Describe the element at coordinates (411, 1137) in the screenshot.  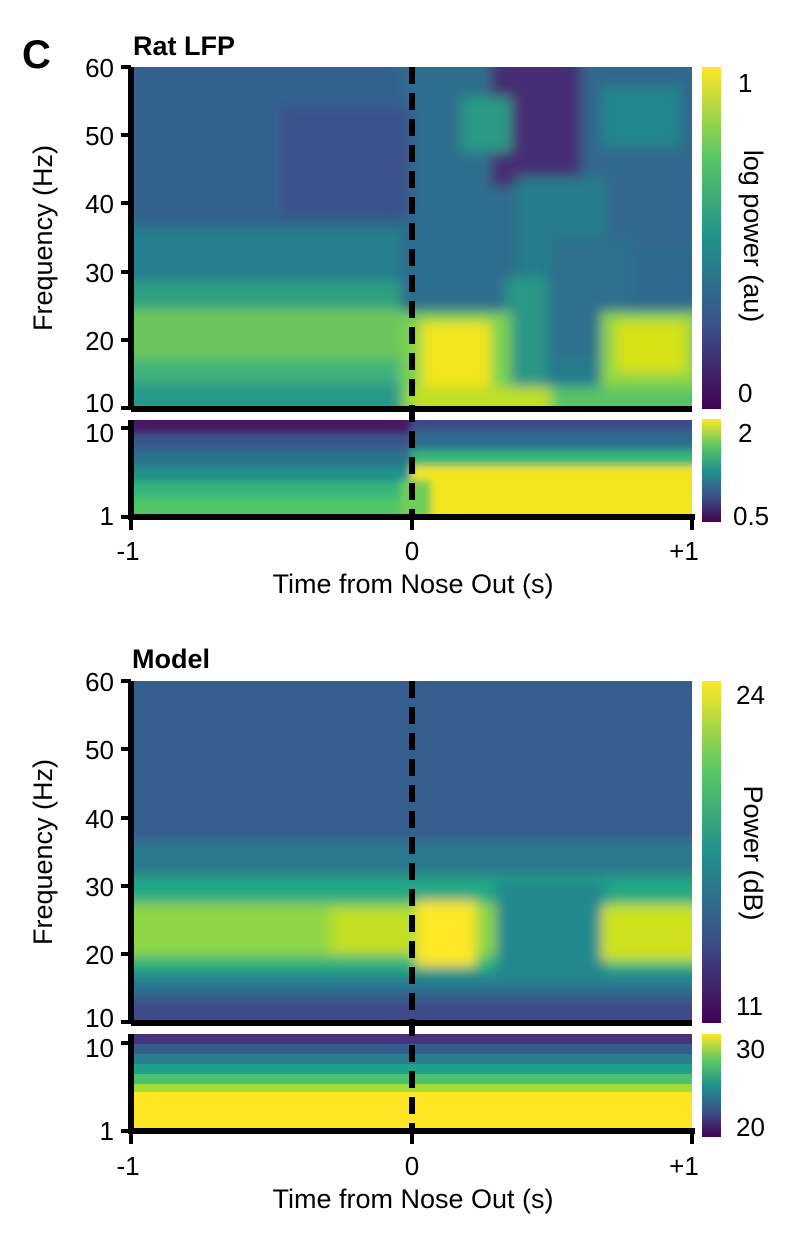
I see `model-x-ticks` at that location.